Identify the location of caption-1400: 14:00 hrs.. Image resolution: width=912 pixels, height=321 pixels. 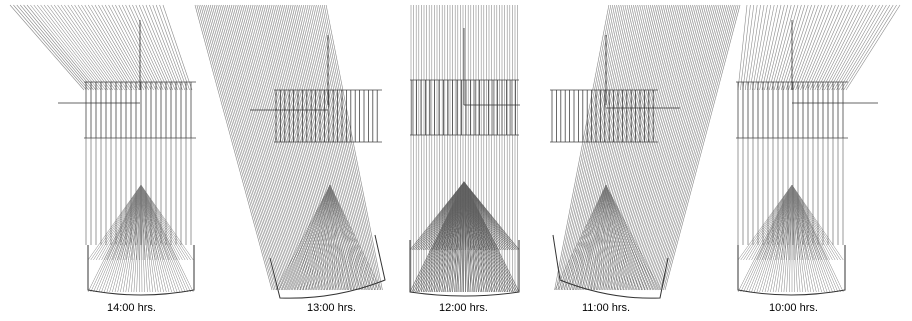
(131, 308).